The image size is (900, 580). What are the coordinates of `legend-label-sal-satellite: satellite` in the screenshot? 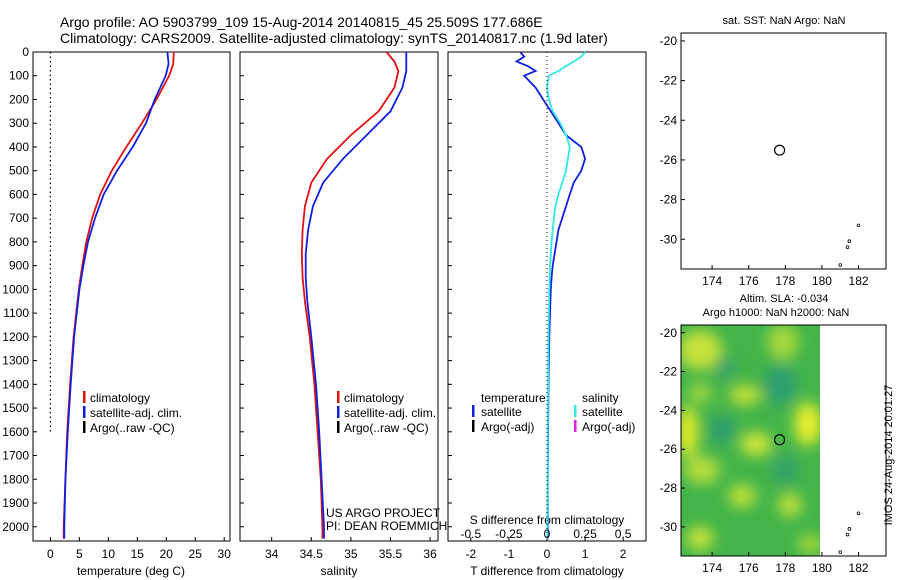 It's located at (602, 412).